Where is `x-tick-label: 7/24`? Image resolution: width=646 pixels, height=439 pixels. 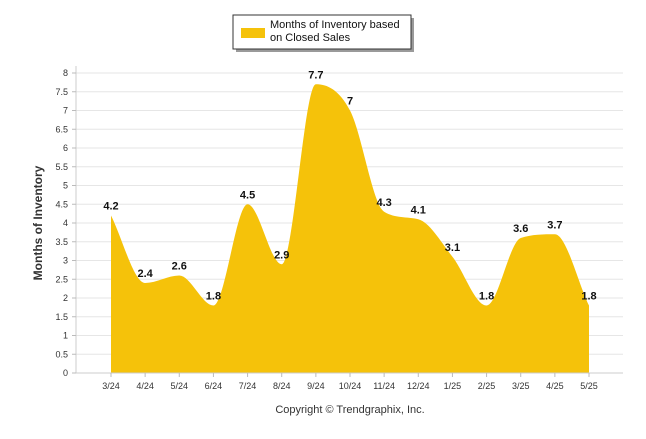 x-tick-label: 7/24 is located at coordinates (248, 386).